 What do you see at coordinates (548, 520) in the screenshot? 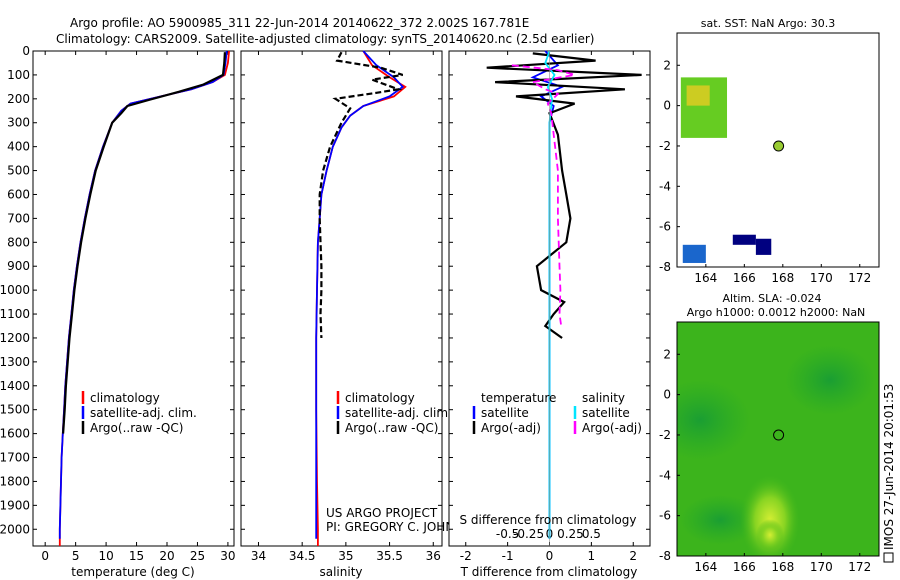
I see `s-difference-label: S difference from climatology` at bounding box center [548, 520].